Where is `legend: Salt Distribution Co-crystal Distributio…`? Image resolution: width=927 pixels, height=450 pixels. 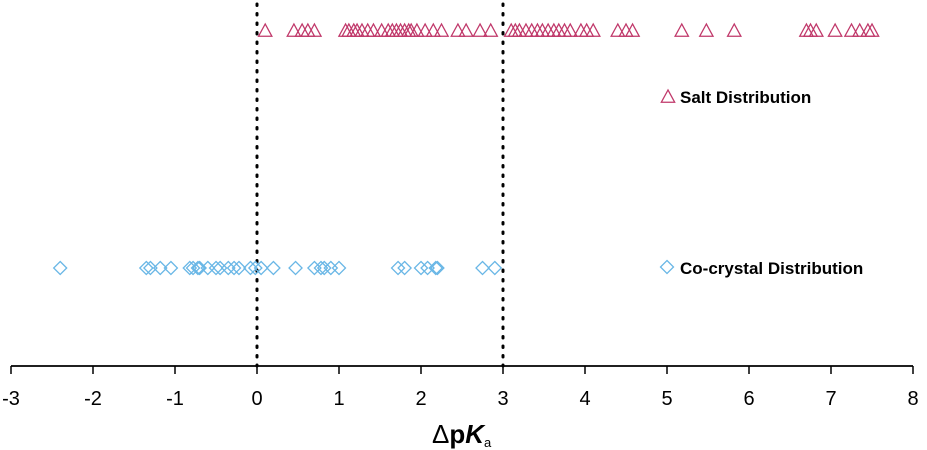 legend: Salt Distribution Co-crystal Distributio… is located at coordinates (761, 183).